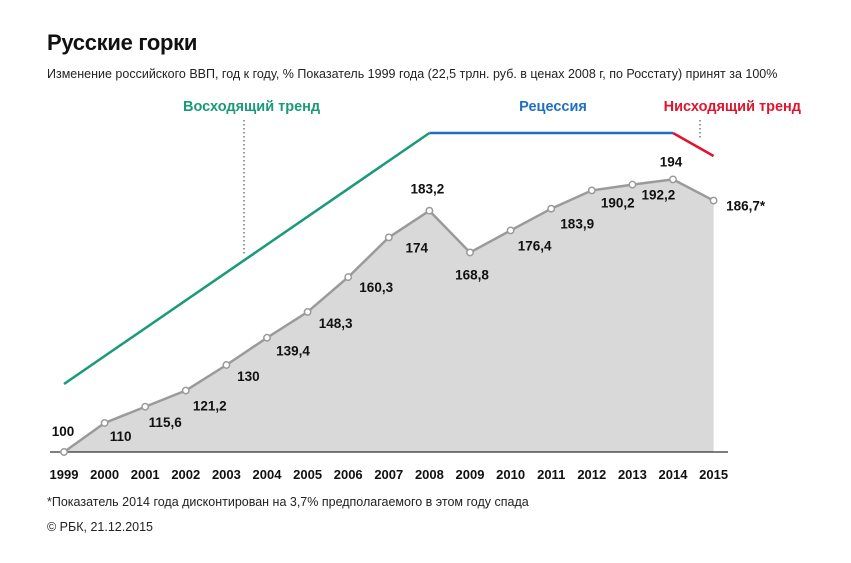 The height and width of the screenshot is (563, 851). Describe the element at coordinates (307, 311) in the screenshot. I see `data-point-2005` at that location.